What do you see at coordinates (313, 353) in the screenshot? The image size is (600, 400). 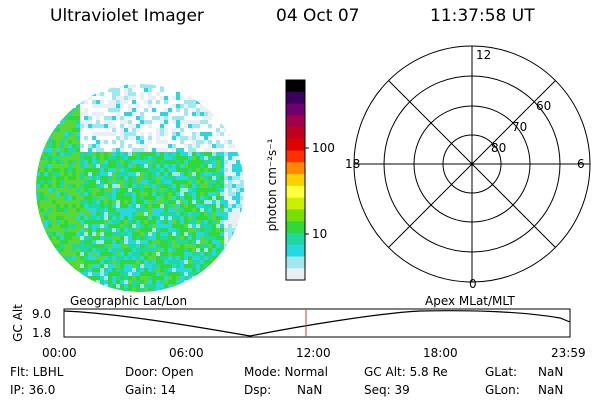 I see `timeline-tick-1200: 12:00` at bounding box center [313, 353].